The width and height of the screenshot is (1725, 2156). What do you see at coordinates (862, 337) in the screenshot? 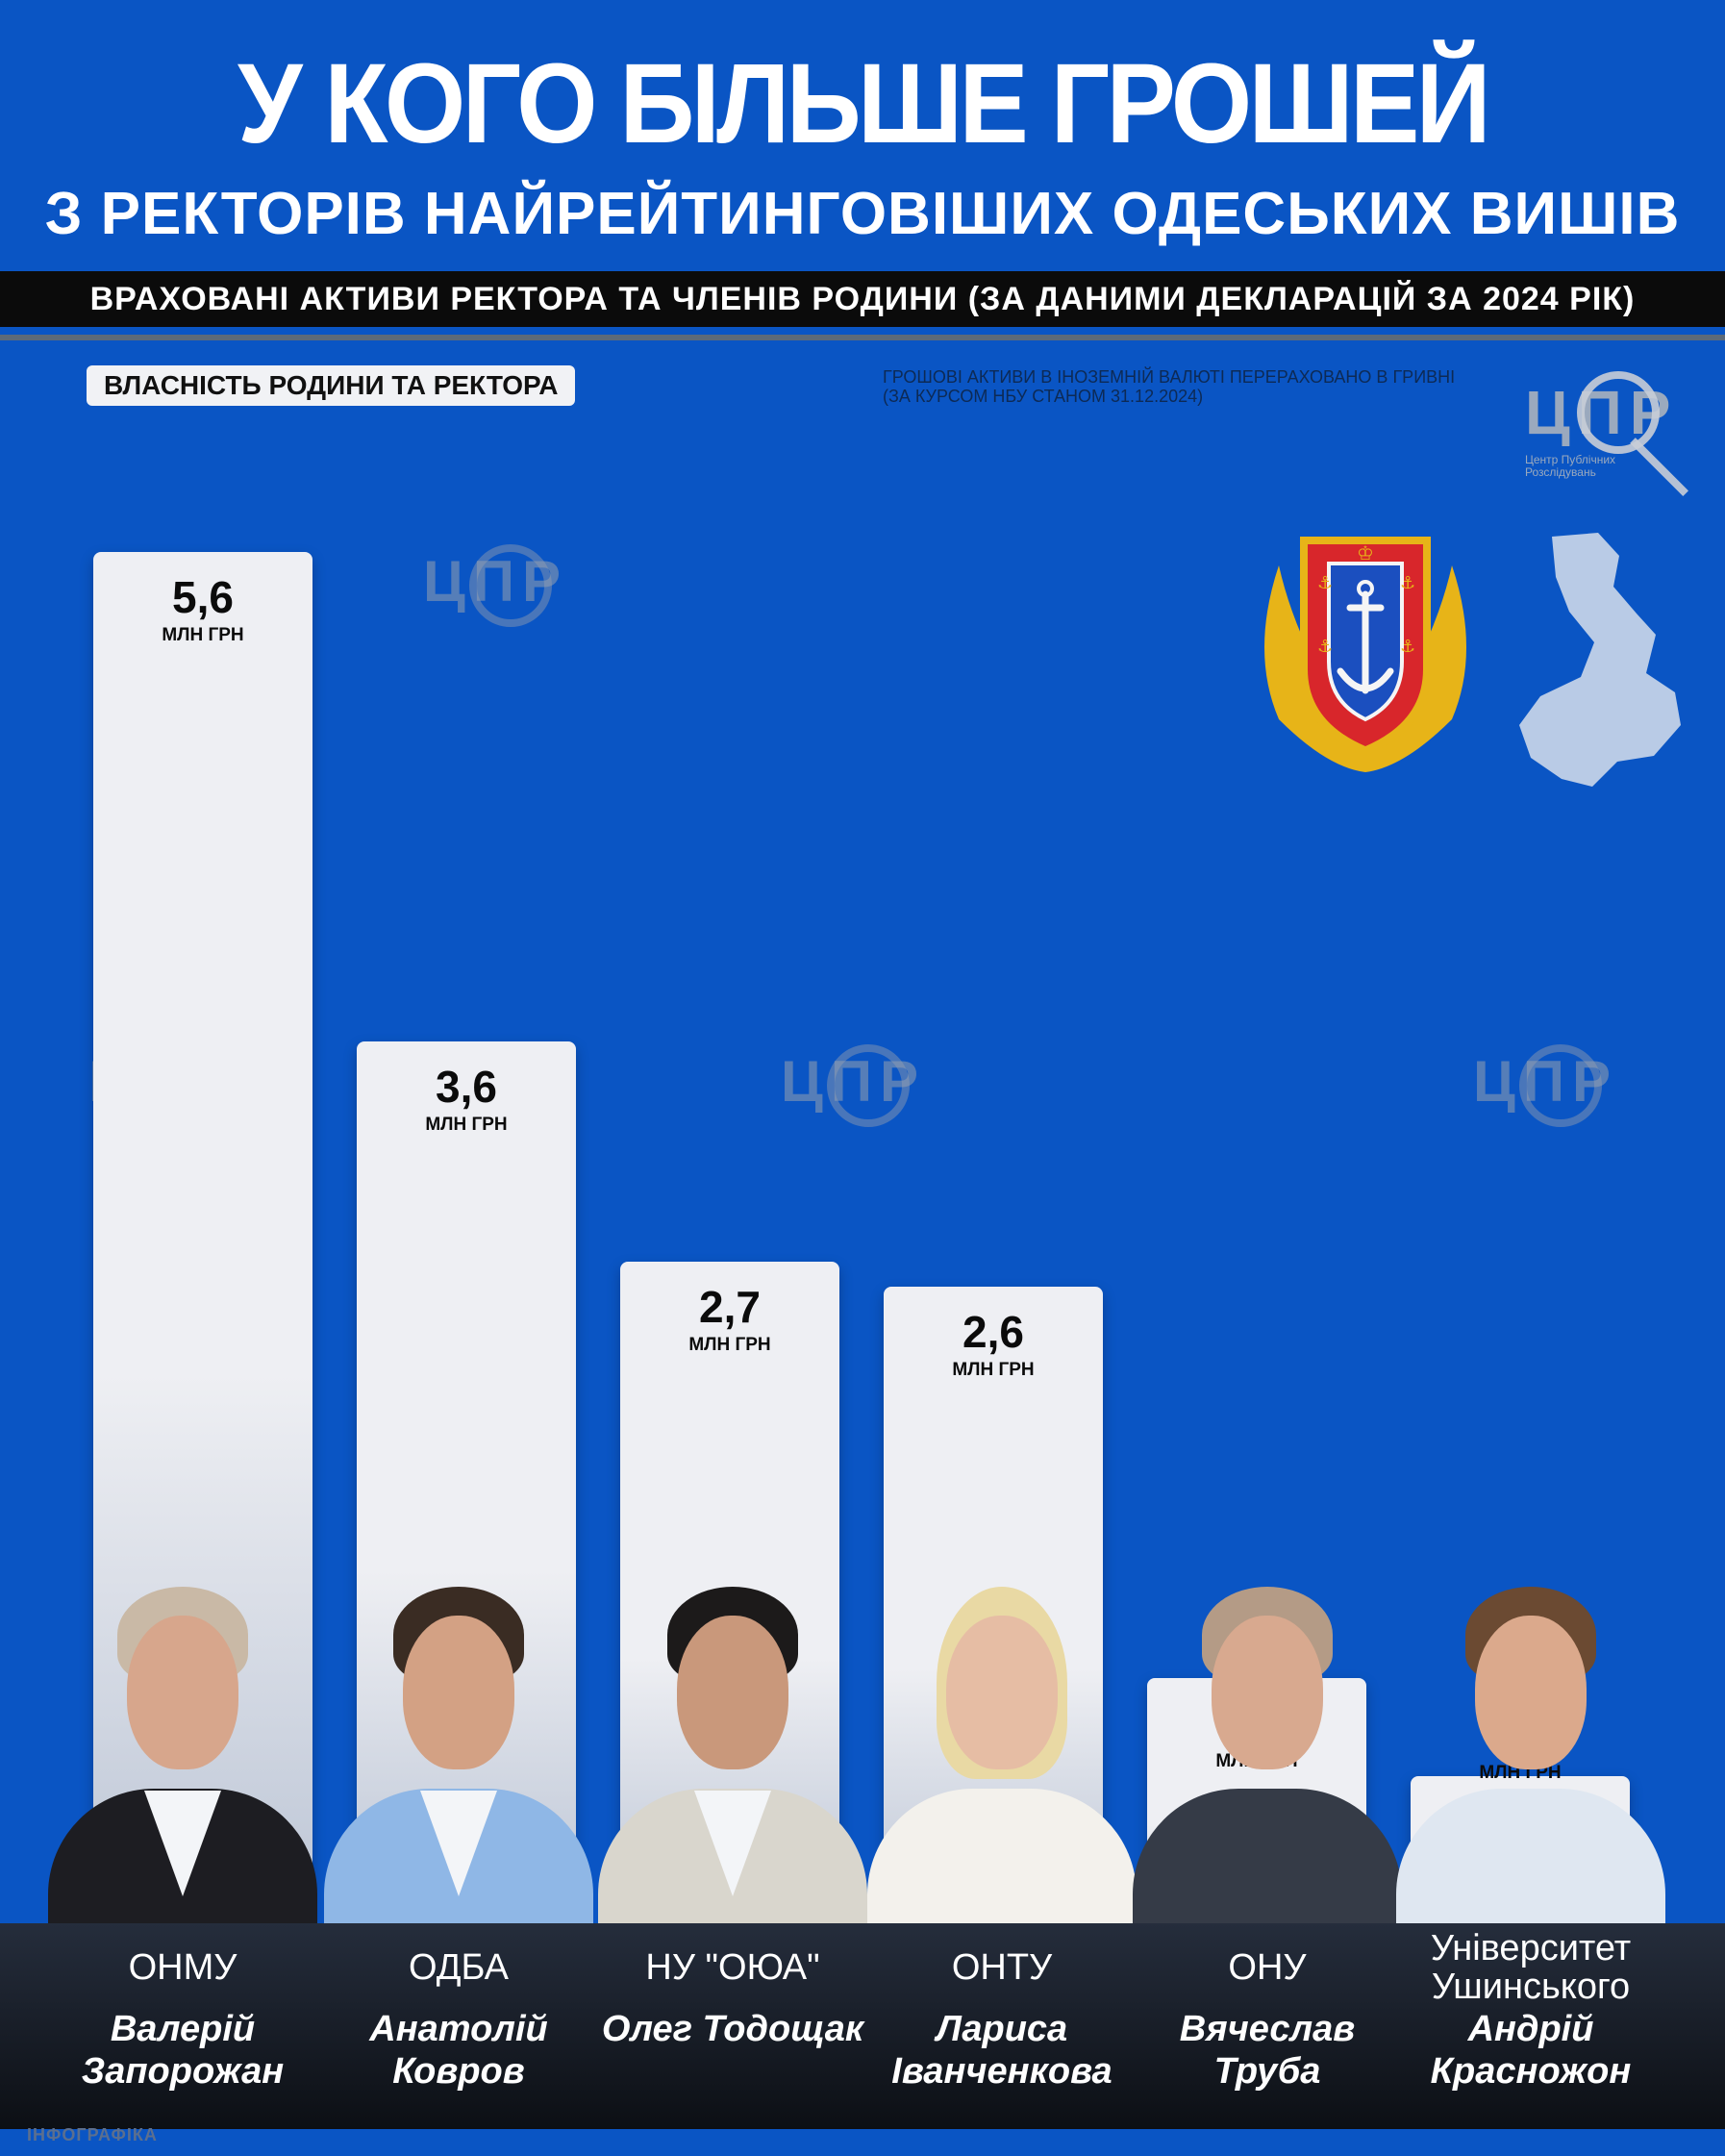
I see `divider-line` at bounding box center [862, 337].